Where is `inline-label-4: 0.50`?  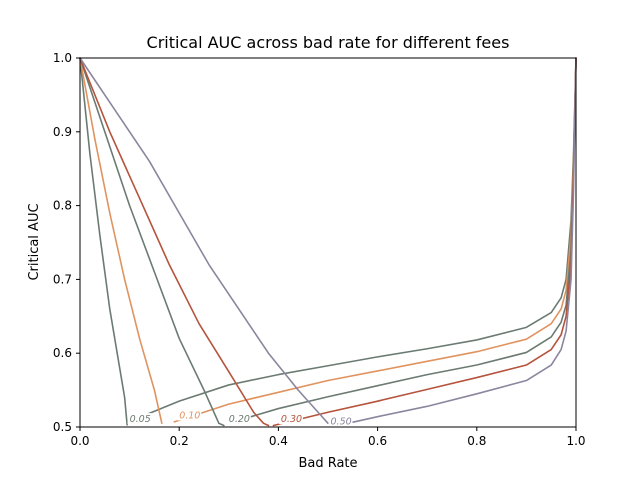 inline-label-4: 0.50 is located at coordinates (341, 421).